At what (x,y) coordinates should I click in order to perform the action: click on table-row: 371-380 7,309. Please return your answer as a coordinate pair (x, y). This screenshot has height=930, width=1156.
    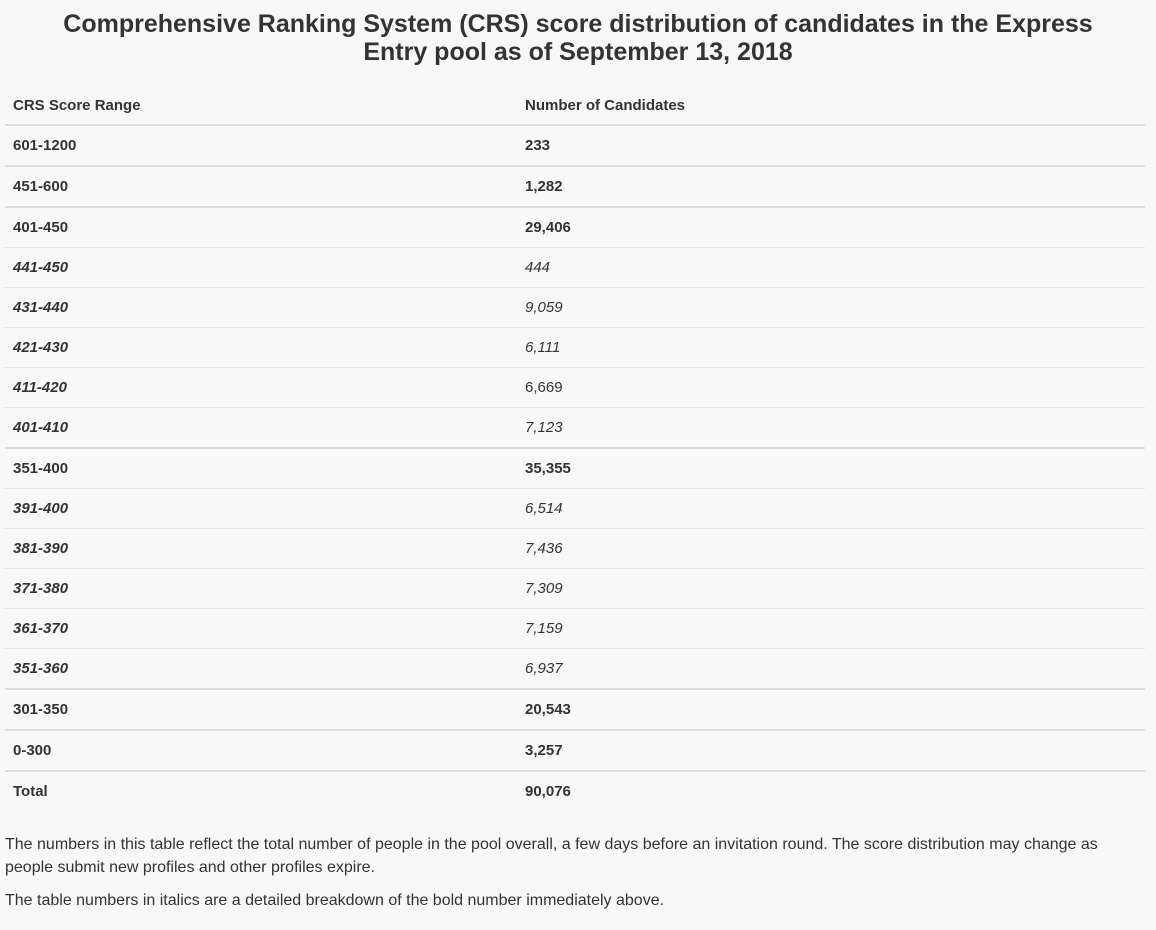
    Looking at the image, I should click on (575, 588).